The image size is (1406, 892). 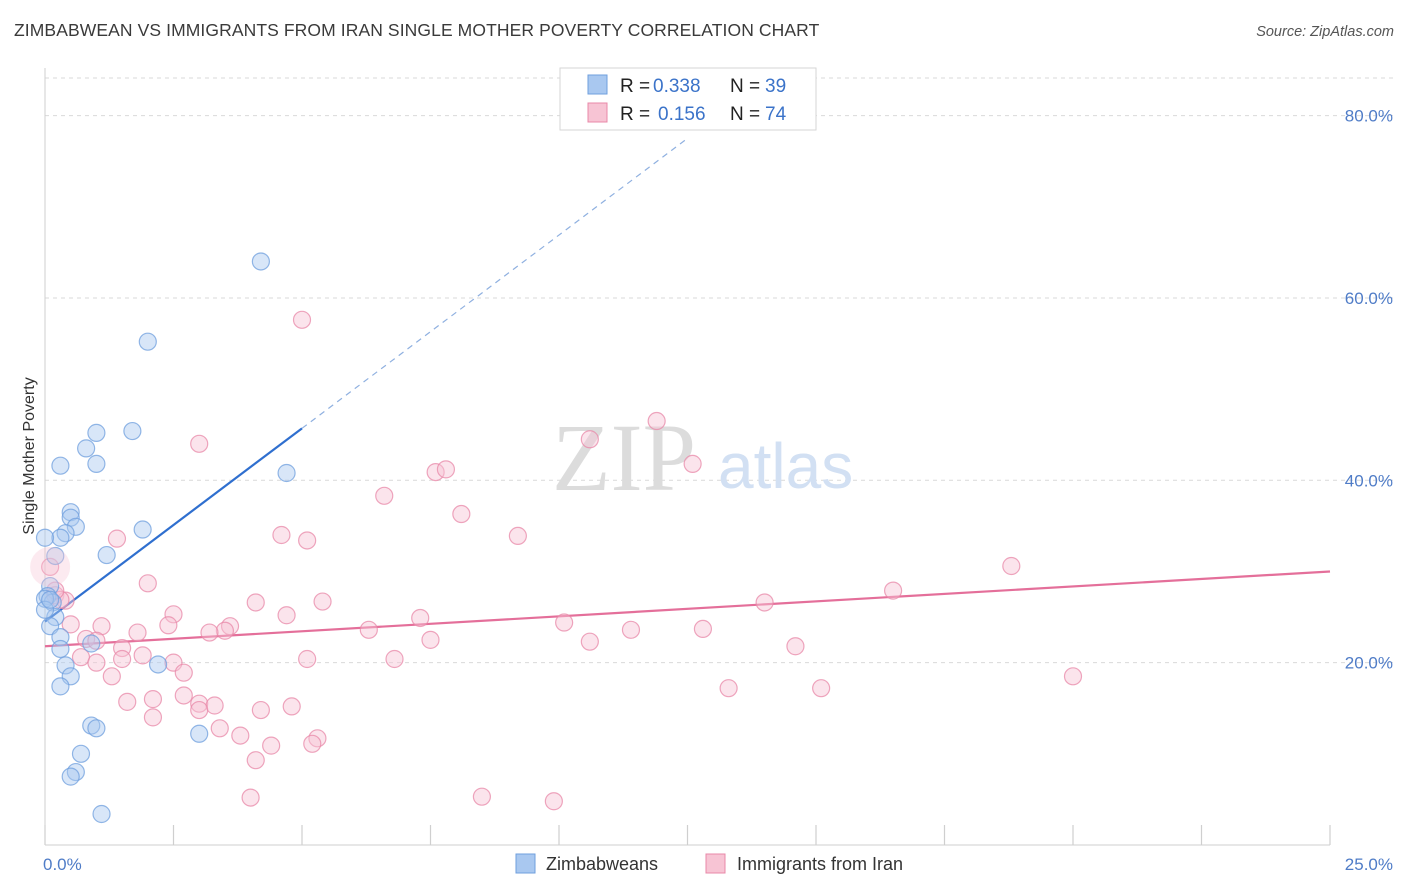 I want to click on trend-line-zimbabweans-extension, so click(x=494, y=283).